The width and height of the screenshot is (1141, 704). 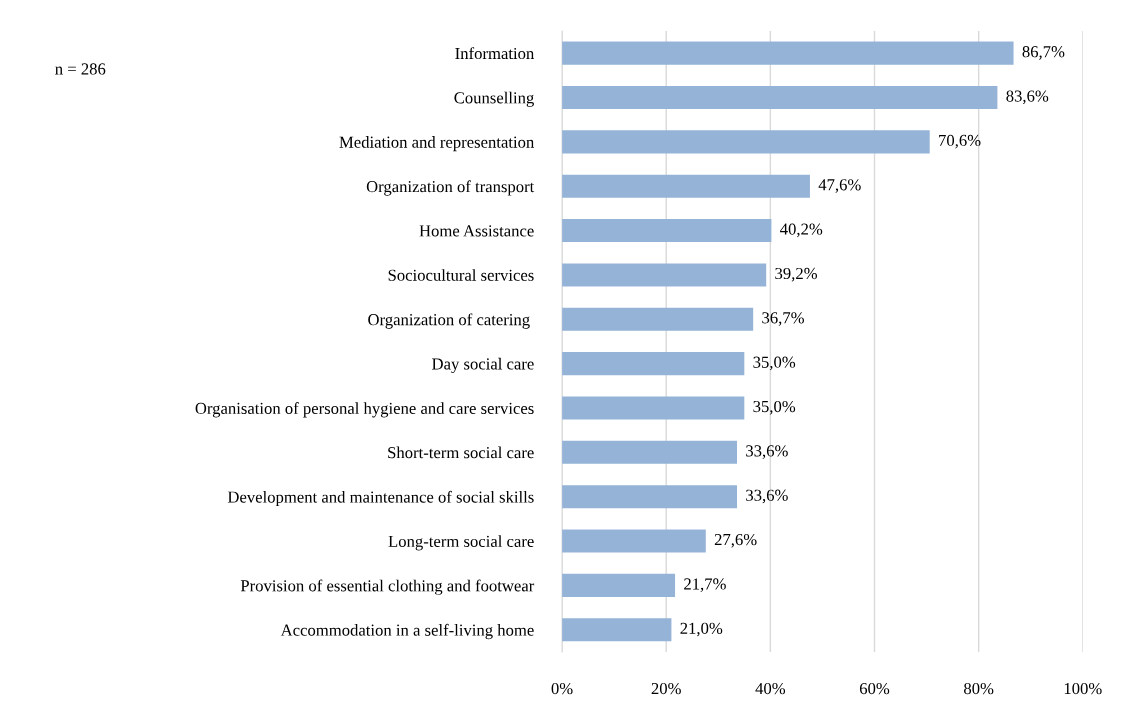 What do you see at coordinates (494, 99) in the screenshot?
I see `y-tick-label: Counselling` at bounding box center [494, 99].